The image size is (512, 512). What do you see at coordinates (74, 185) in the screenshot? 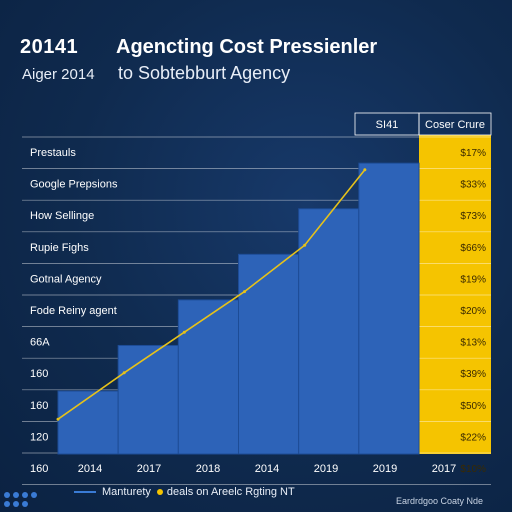
I see `row-label: Google Prepsions` at bounding box center [74, 185].